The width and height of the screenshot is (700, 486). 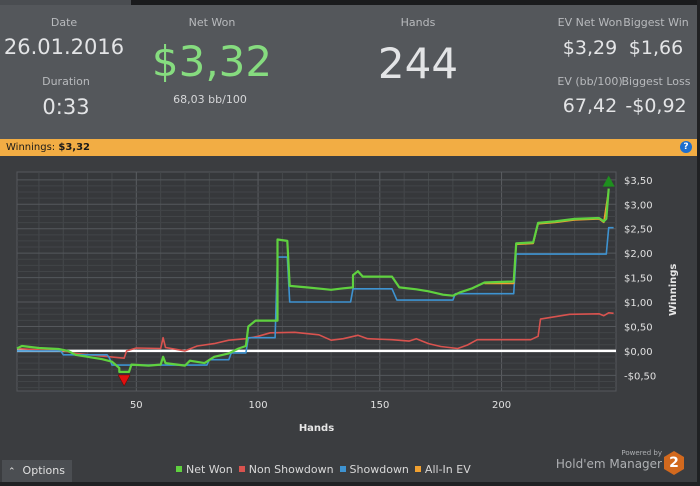 I want to click on x-axis-label: Hands, so click(x=316, y=428).